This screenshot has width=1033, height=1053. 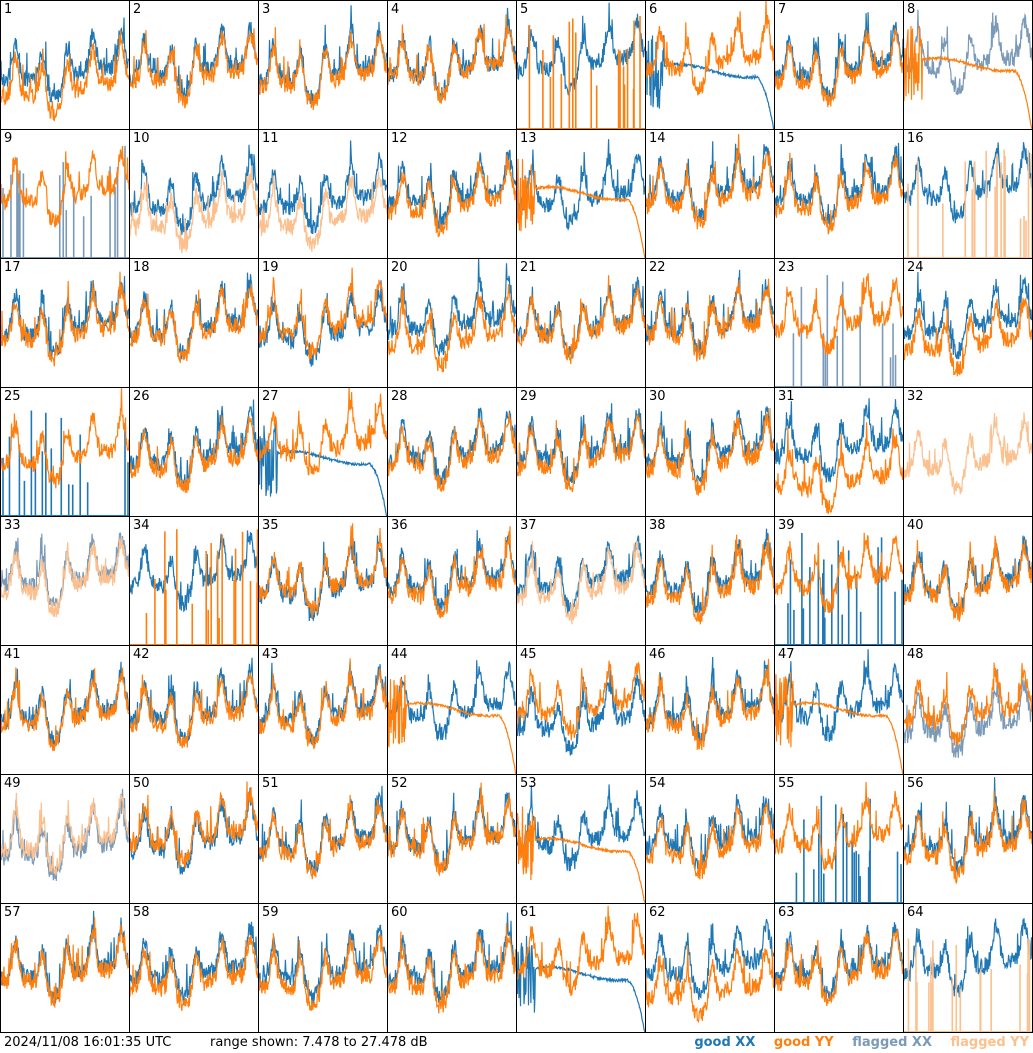 What do you see at coordinates (194, 65) in the screenshot?
I see `panel-2: 2` at bounding box center [194, 65].